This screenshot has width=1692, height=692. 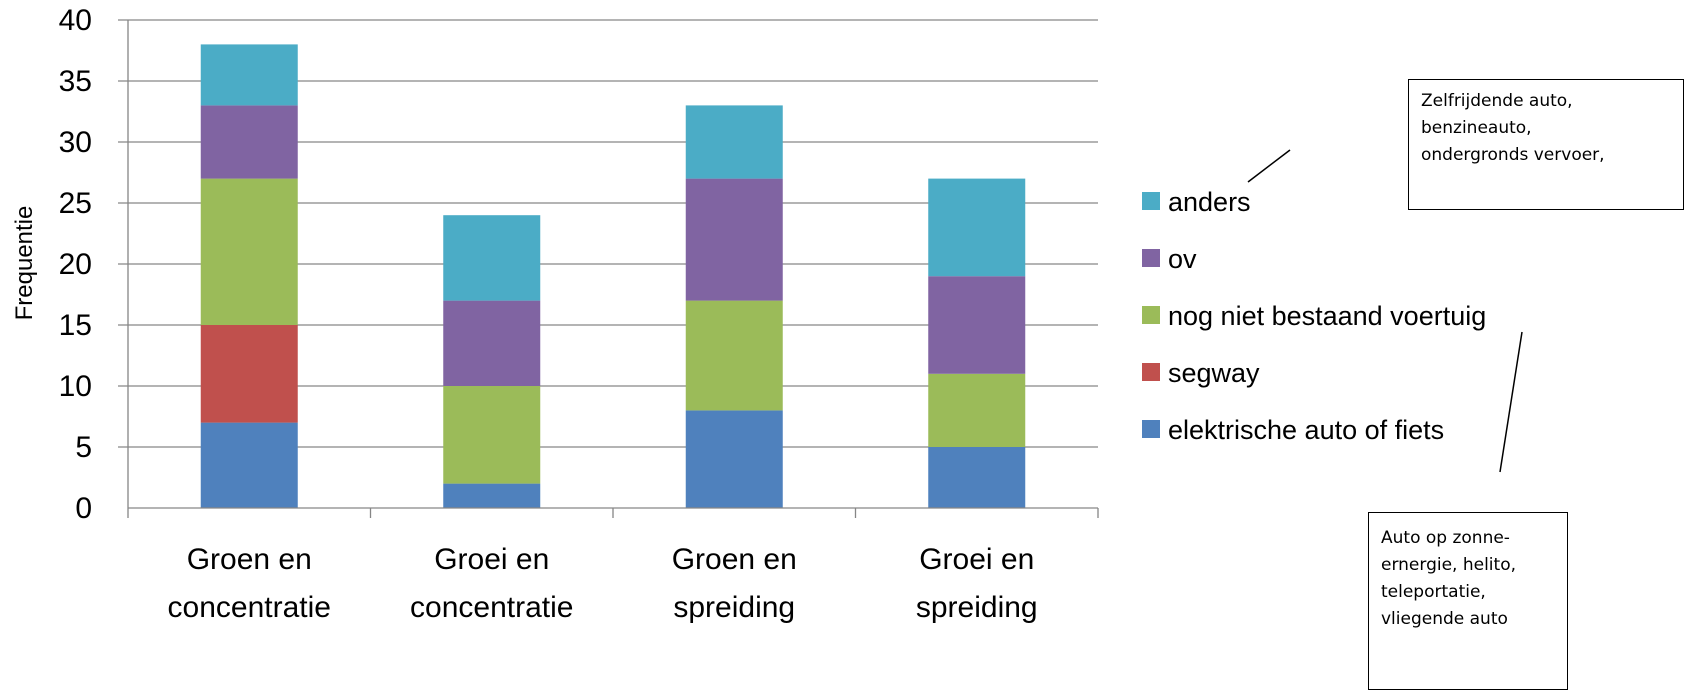 I want to click on y-tick-label-20: 20, so click(x=75, y=264).